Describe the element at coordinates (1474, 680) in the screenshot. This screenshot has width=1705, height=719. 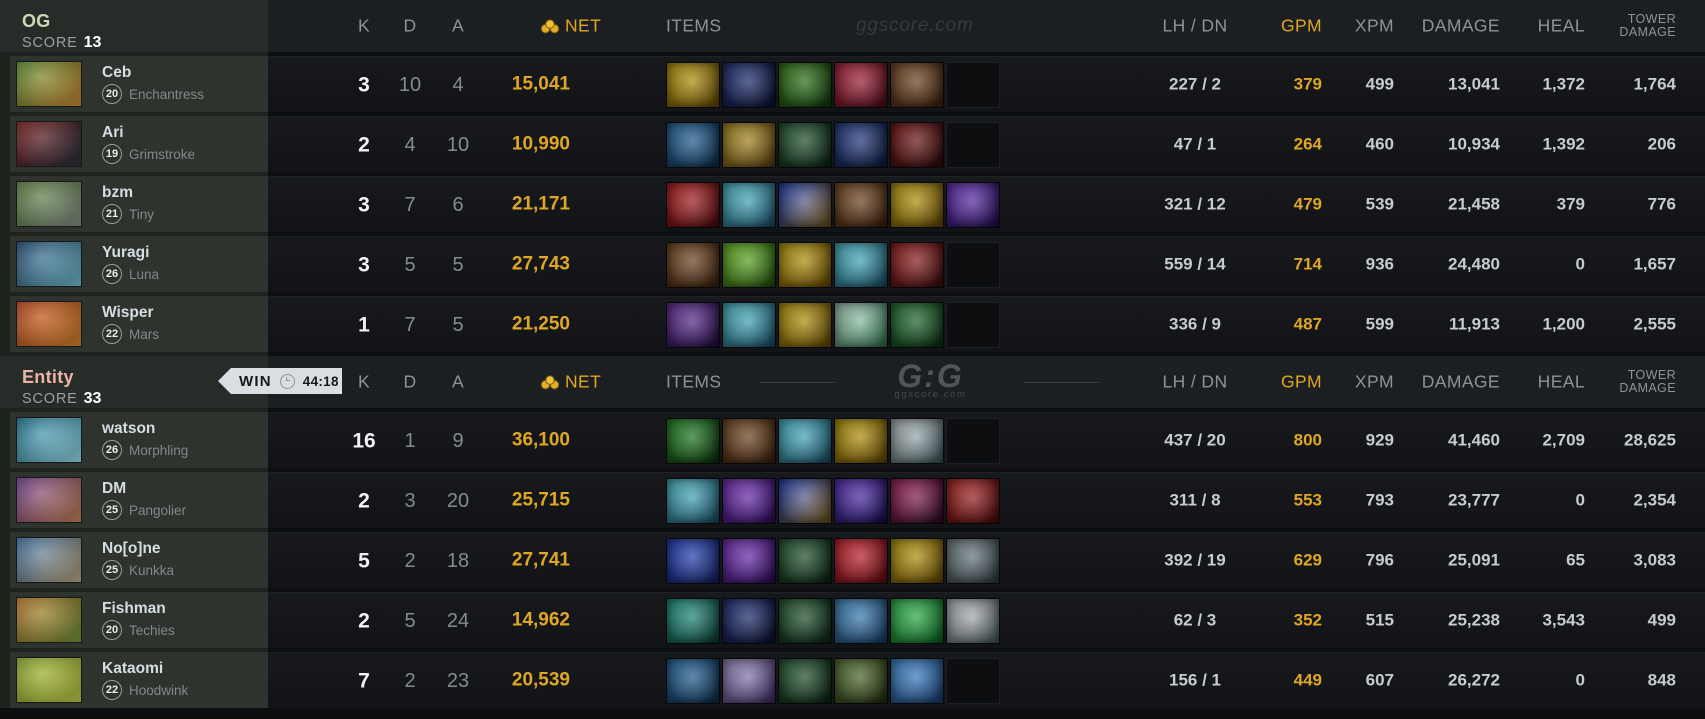
I see `damage-value: 26,272` at that location.